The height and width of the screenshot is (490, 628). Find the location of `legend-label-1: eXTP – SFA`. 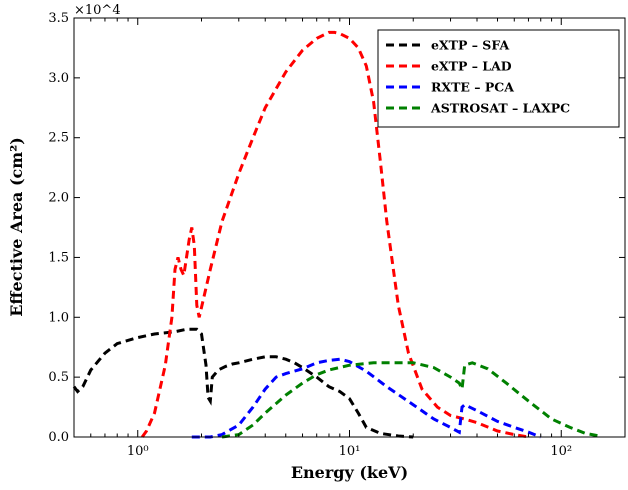

legend-label-1: eXTP – SFA is located at coordinates (470, 45).